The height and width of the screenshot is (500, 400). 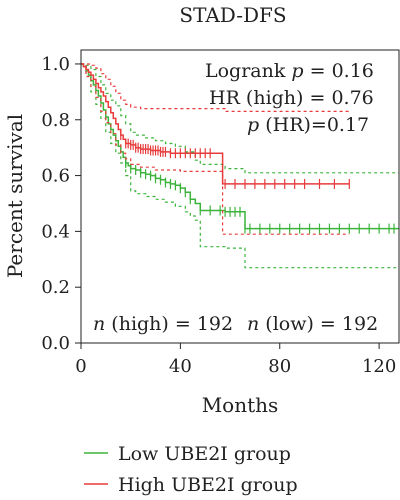 What do you see at coordinates (15, 196) in the screenshot?
I see `y-axis-label: Percent survival` at bounding box center [15, 196].